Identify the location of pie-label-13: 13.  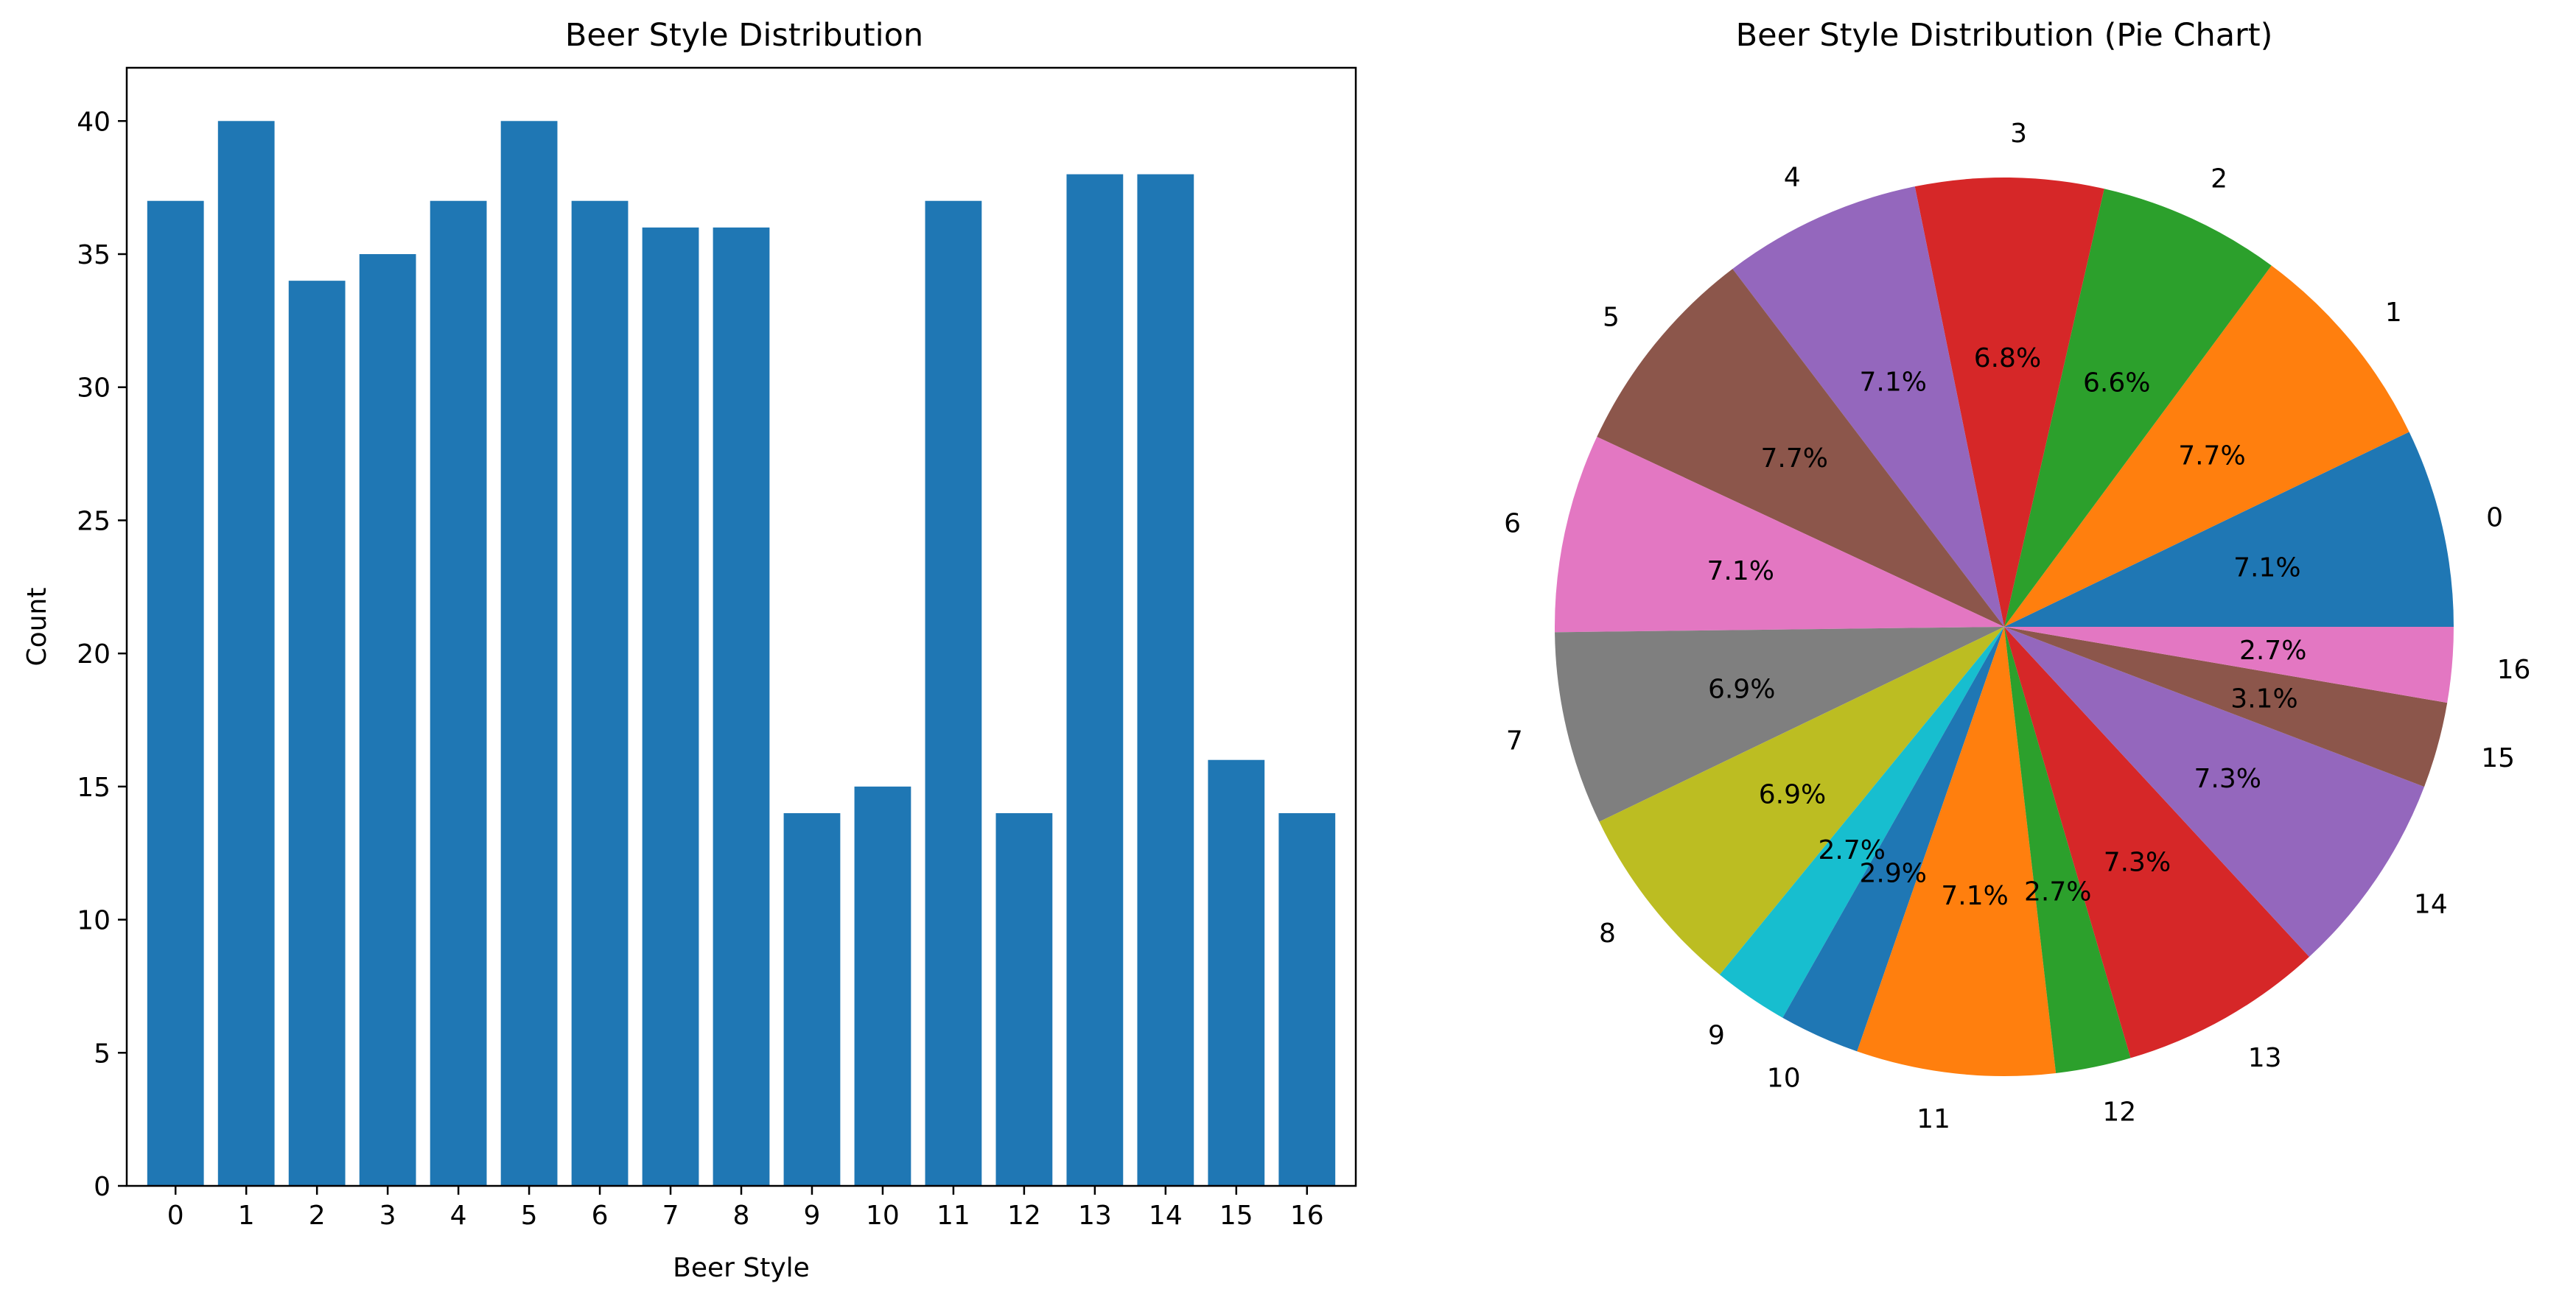
(2265, 1058).